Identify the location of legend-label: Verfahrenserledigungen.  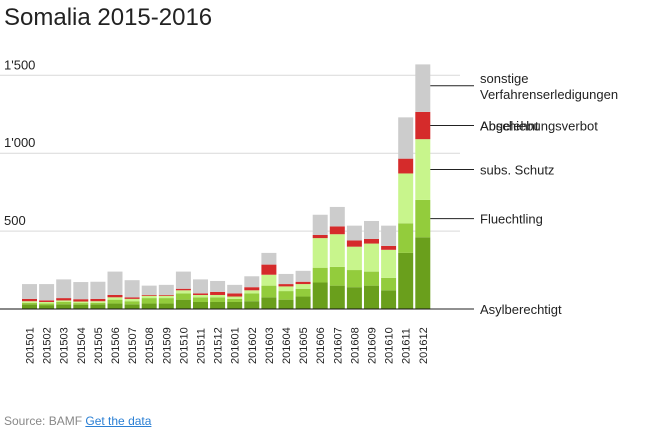
(549, 94).